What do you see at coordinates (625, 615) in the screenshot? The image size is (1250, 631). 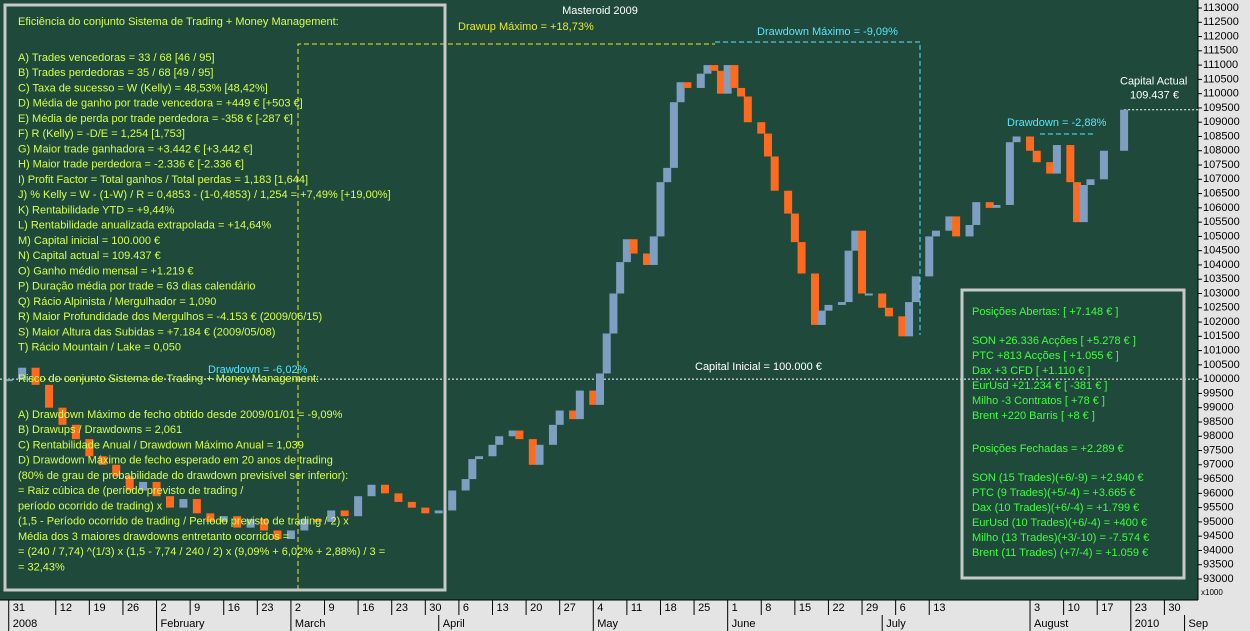 I see `x-axis-background` at bounding box center [625, 615].